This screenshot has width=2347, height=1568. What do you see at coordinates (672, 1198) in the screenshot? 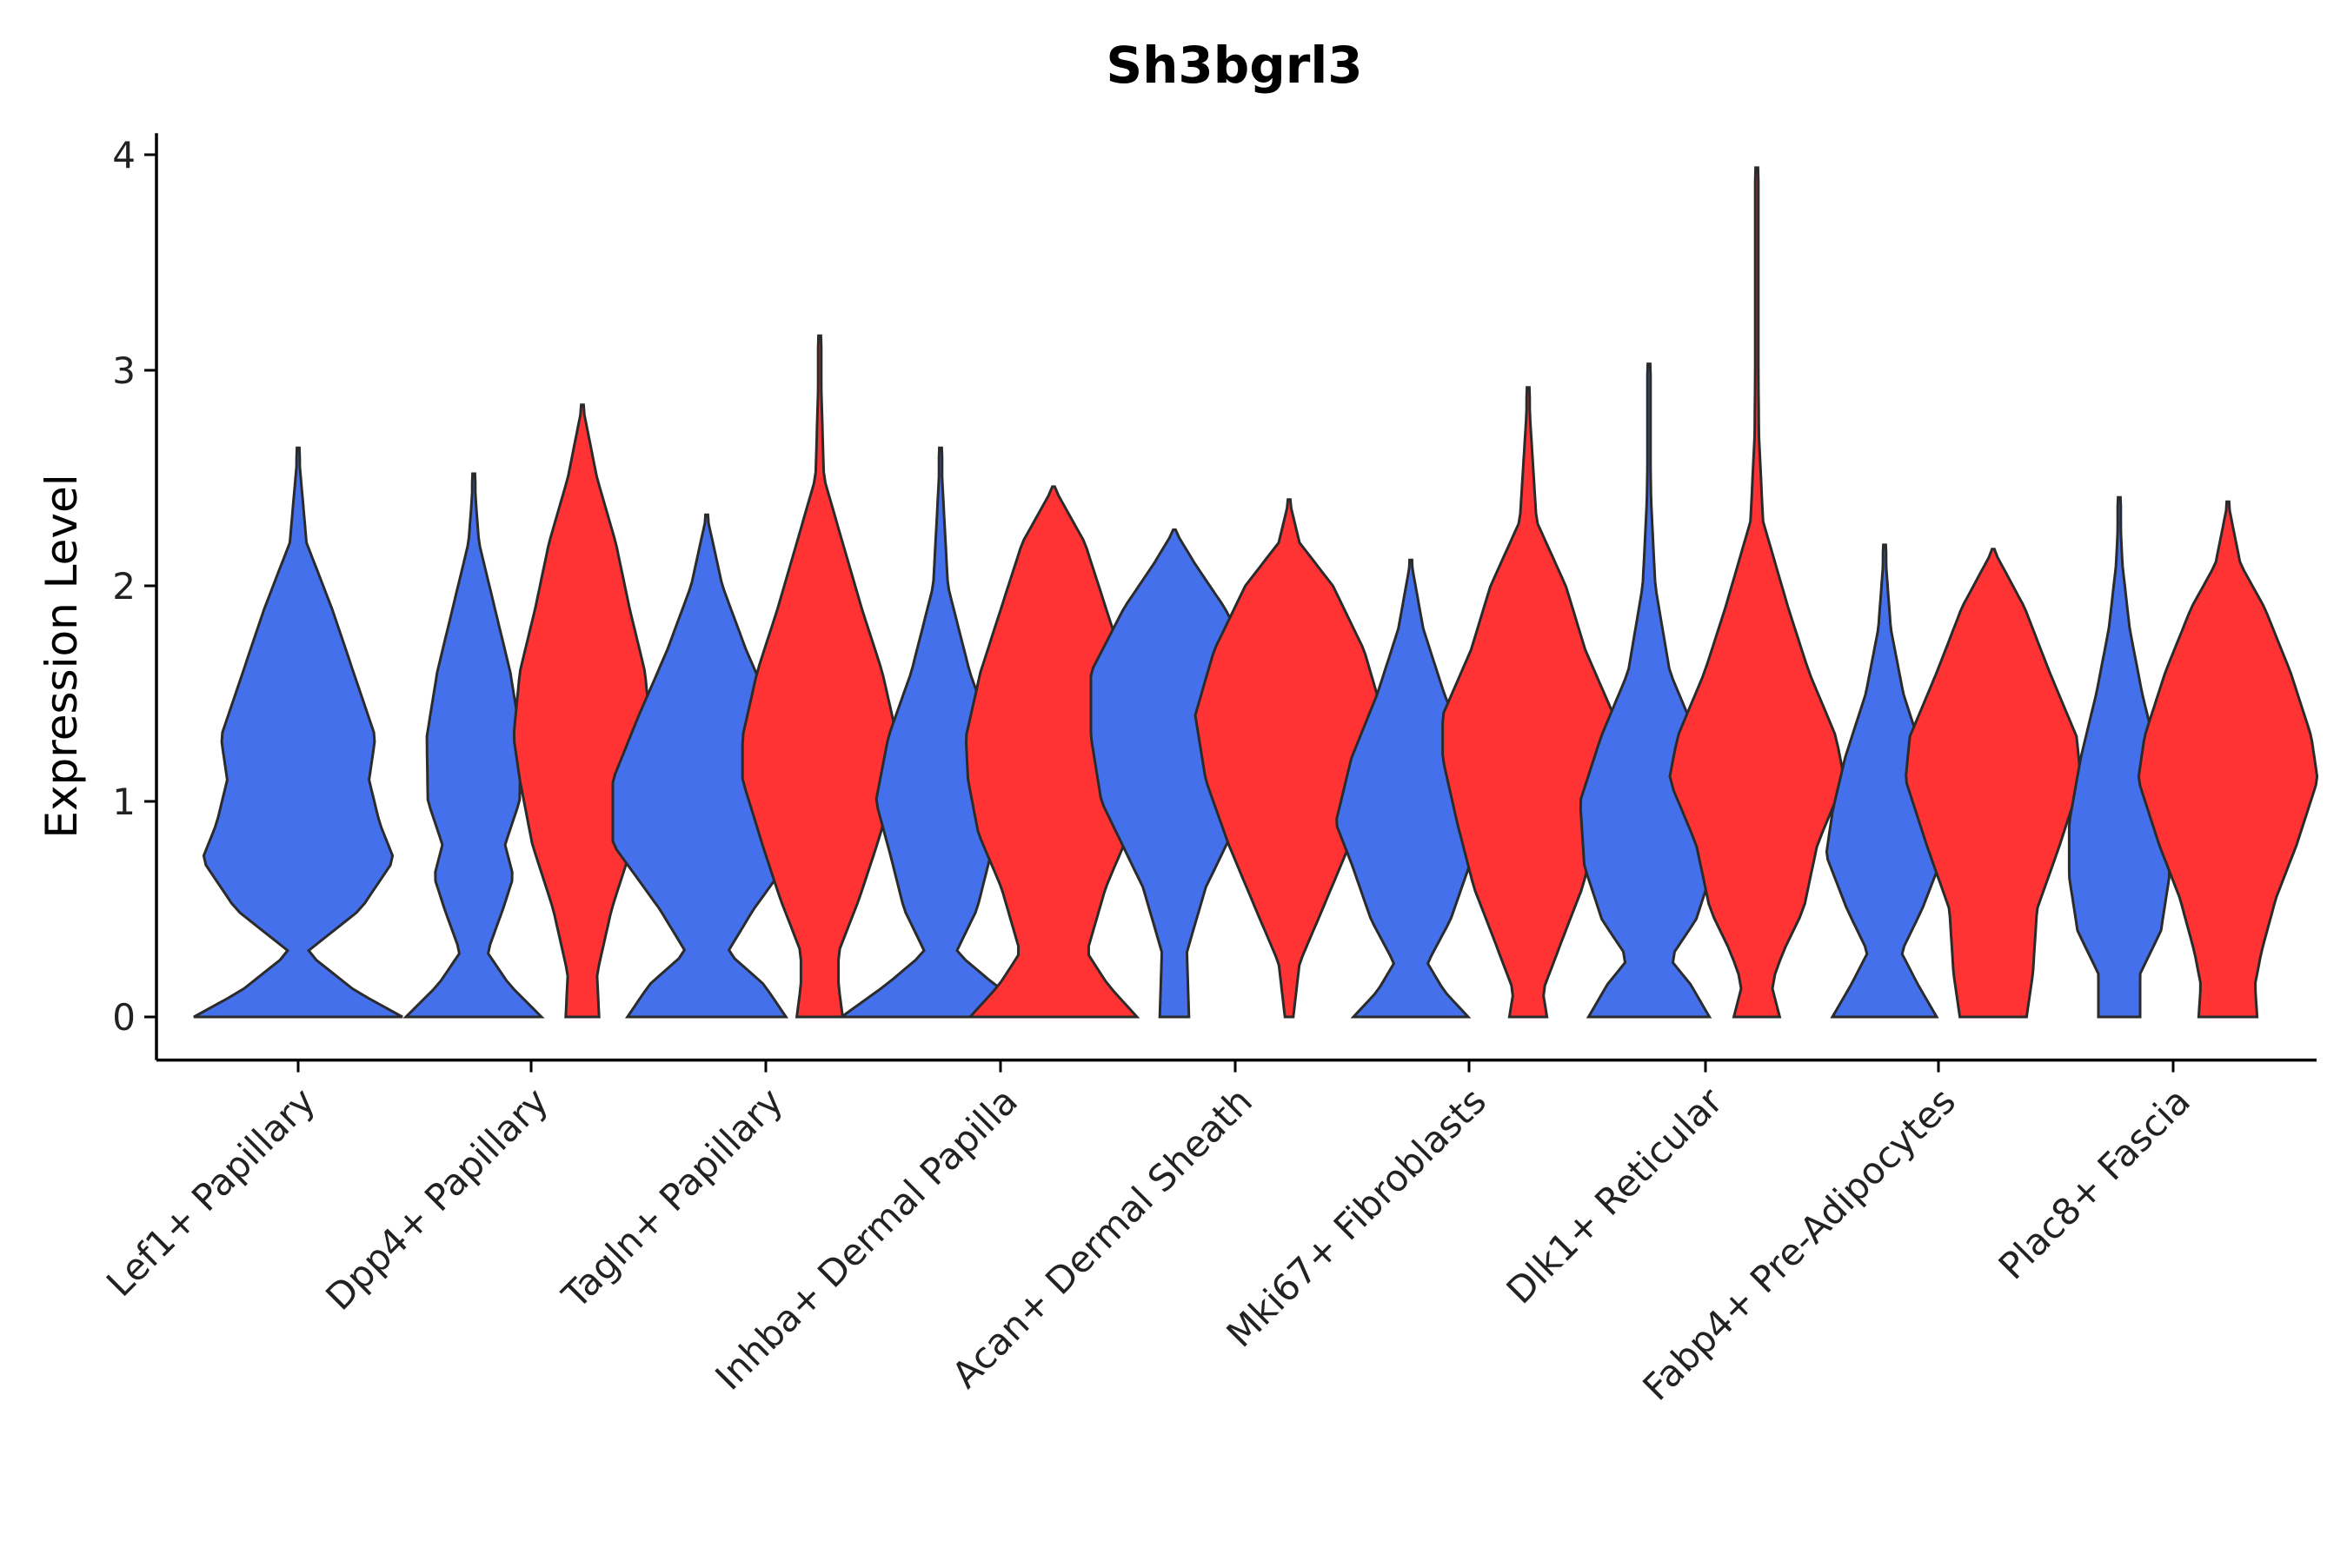
I see `x-tick-label-2: Tagln+ Papillary` at bounding box center [672, 1198].